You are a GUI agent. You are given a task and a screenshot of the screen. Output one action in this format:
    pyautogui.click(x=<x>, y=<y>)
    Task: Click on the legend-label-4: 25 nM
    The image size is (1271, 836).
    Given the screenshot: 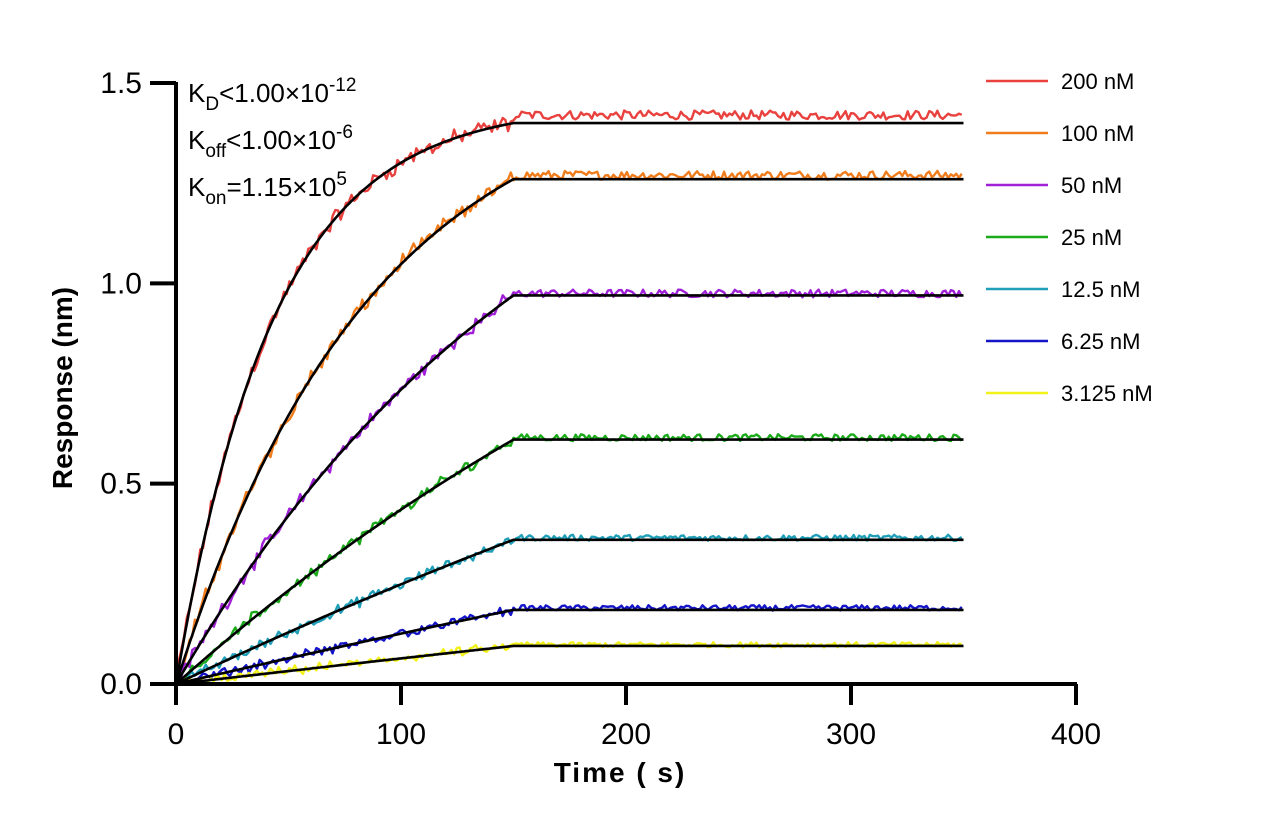 What is the action you would take?
    pyautogui.click(x=1091, y=237)
    